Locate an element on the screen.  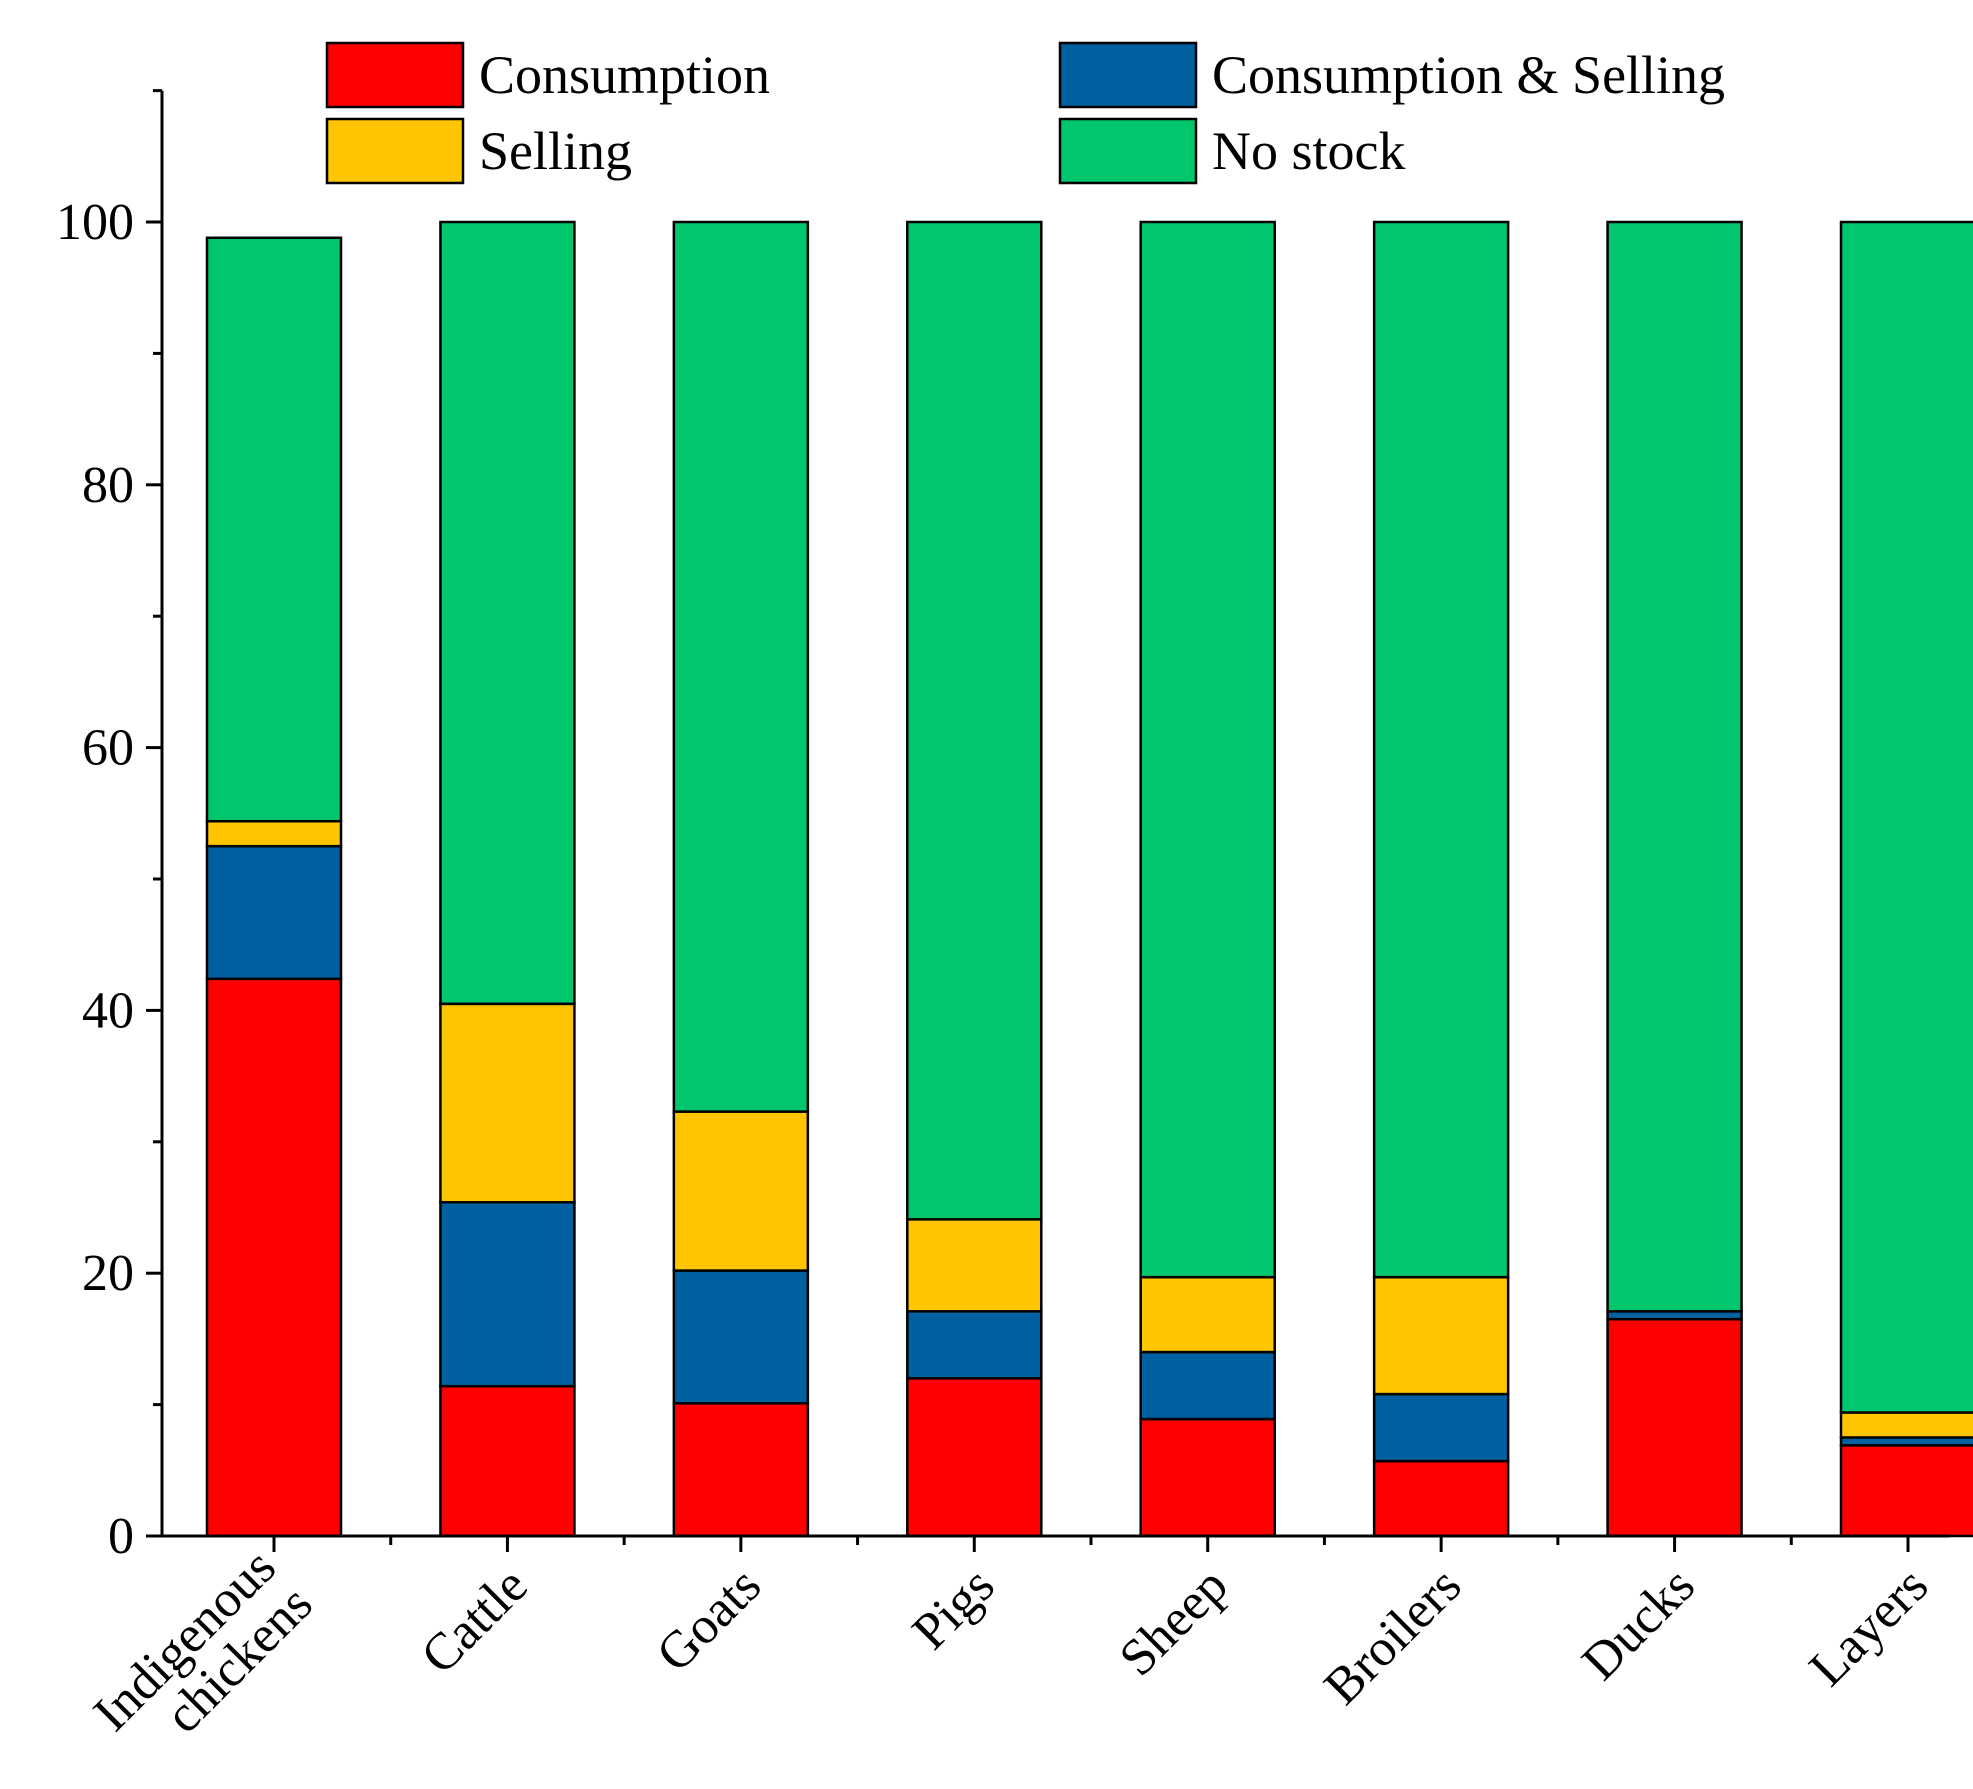
x-tick-label: Sheep is located at coordinates (1174, 1622).